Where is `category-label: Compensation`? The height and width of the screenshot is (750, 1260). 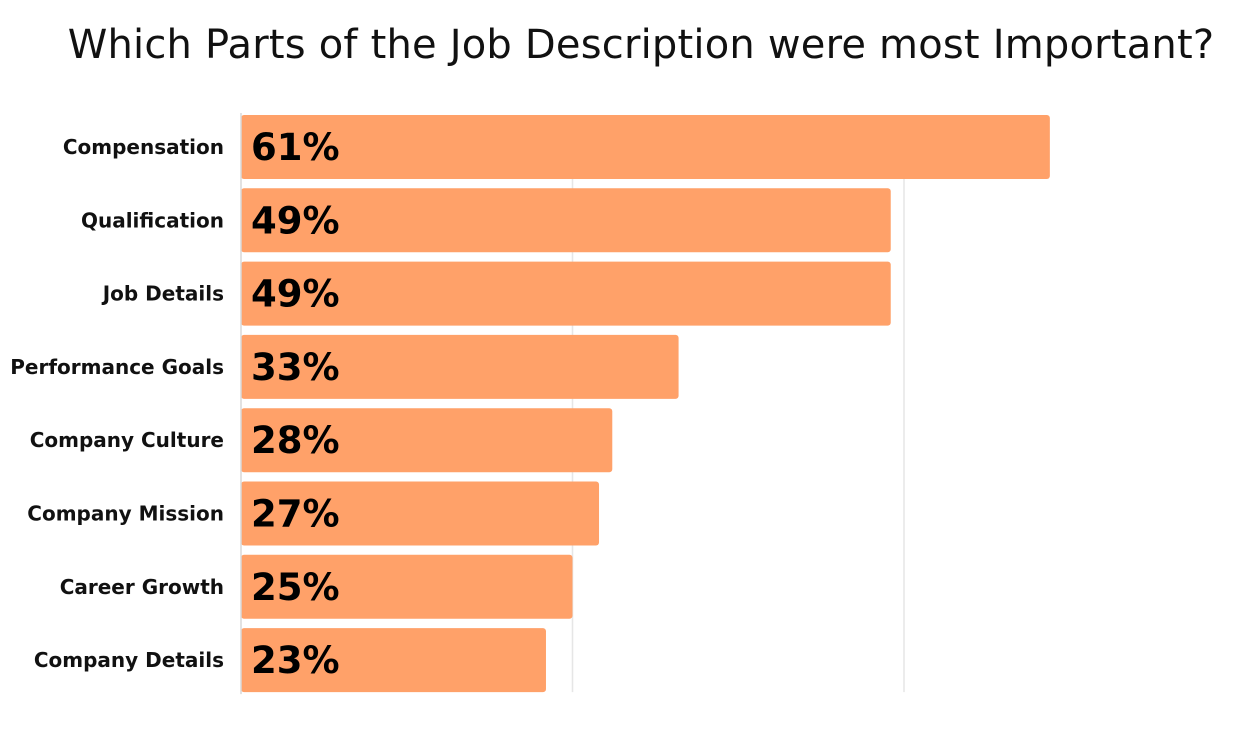
category-label: Compensation is located at coordinates (143, 147).